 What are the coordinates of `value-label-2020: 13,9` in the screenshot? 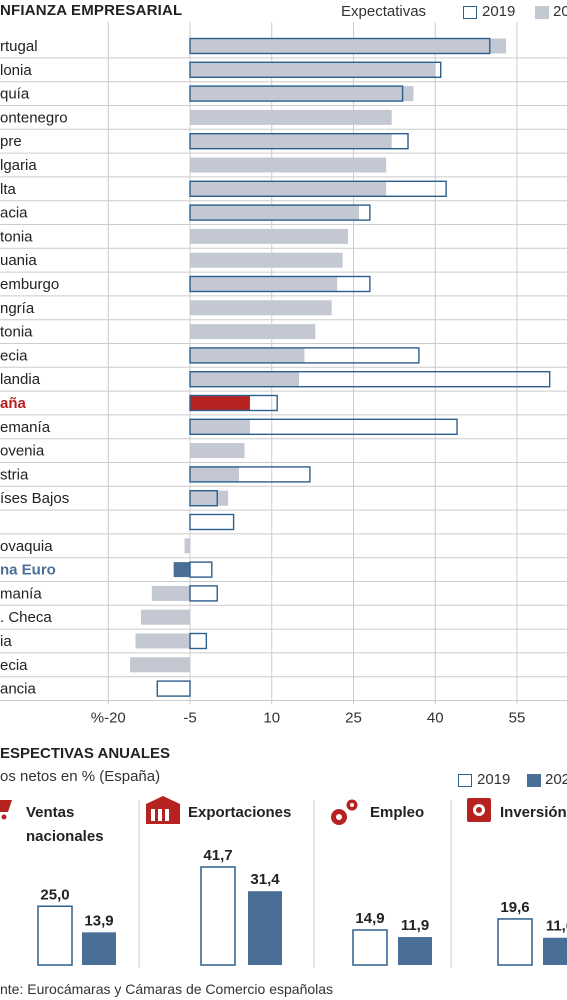 It's located at (98, 920).